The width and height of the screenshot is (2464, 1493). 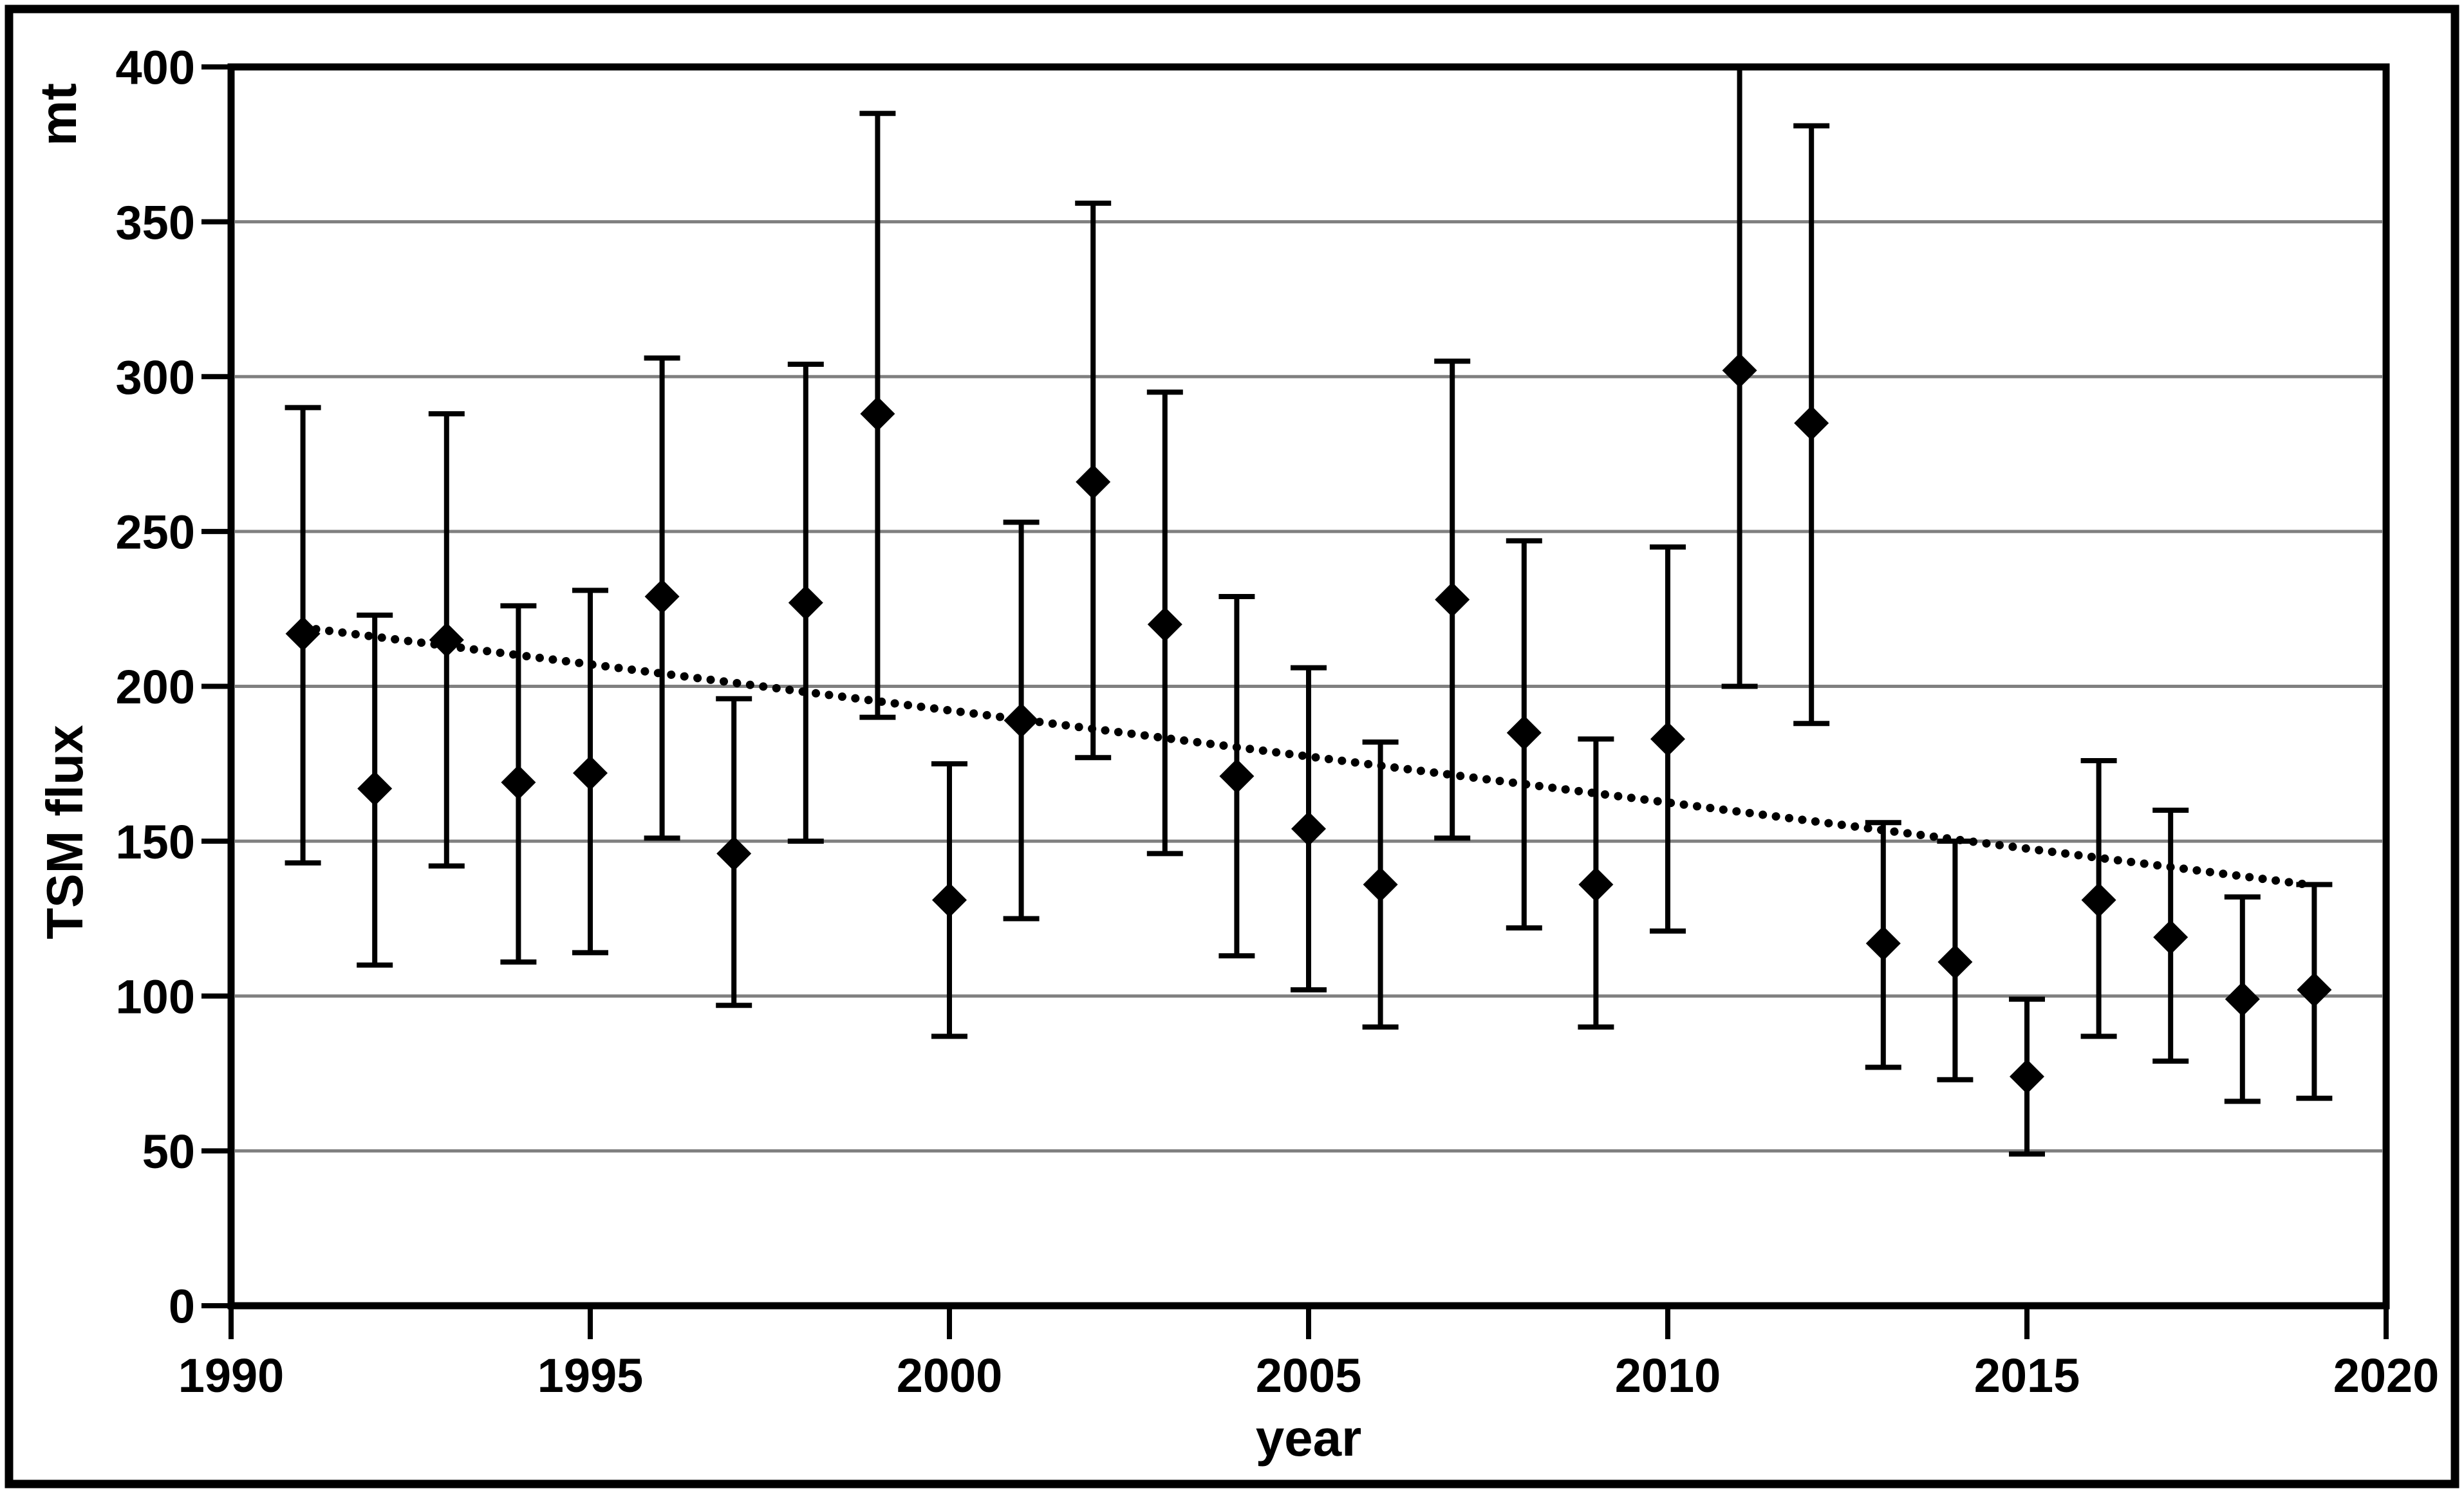 What do you see at coordinates (155, 532) in the screenshot?
I see `y-tick-label: 250` at bounding box center [155, 532].